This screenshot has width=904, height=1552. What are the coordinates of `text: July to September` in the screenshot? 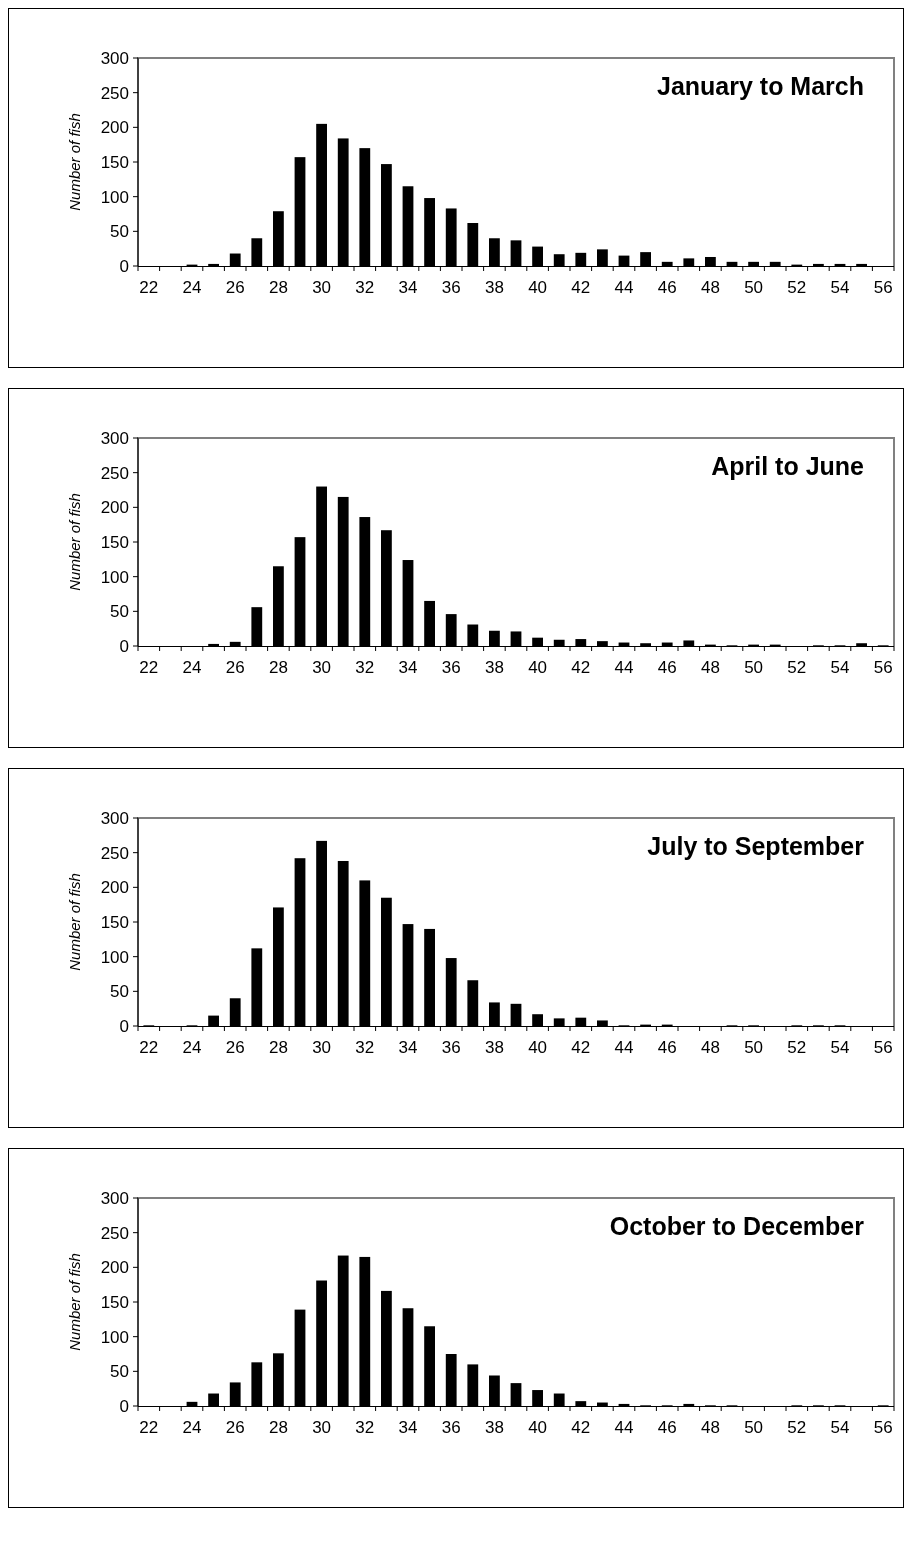 It's located at (756, 846).